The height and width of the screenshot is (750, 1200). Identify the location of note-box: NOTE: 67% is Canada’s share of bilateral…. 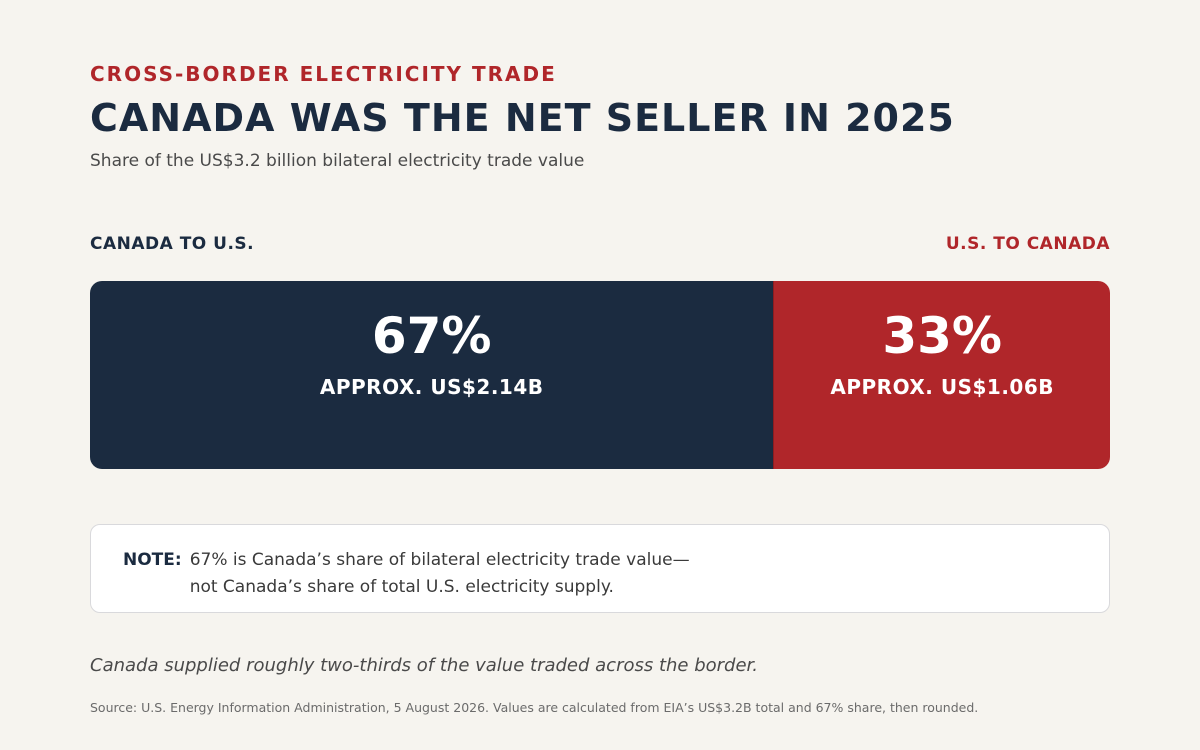
(600, 568).